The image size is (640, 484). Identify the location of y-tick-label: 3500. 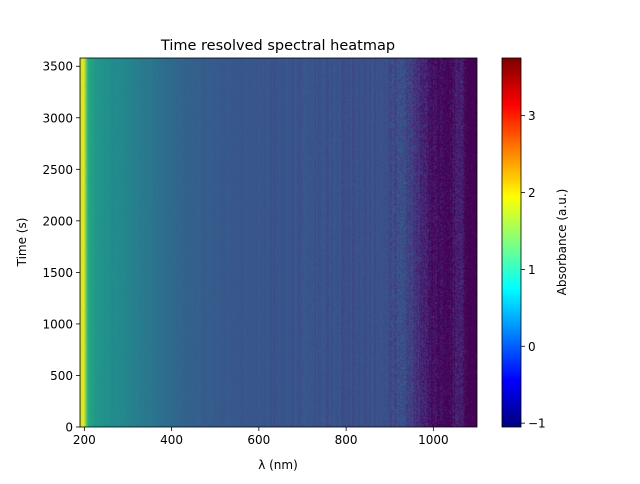
(57, 67).